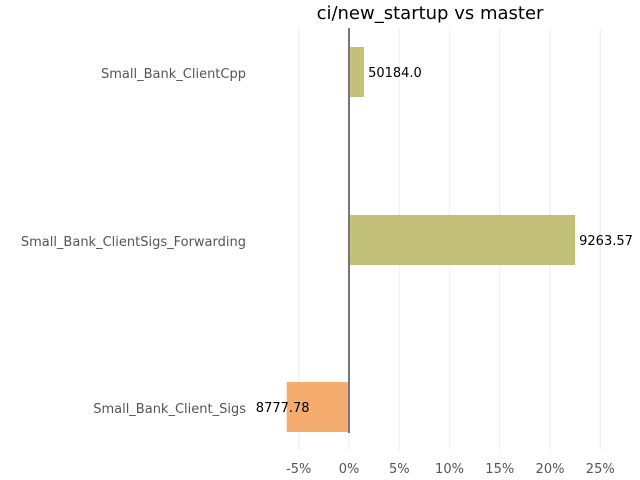 This screenshot has height=480, width=640. Describe the element at coordinates (169, 409) in the screenshot. I see `category-label: Small_Bank_Client_Sigs` at that location.